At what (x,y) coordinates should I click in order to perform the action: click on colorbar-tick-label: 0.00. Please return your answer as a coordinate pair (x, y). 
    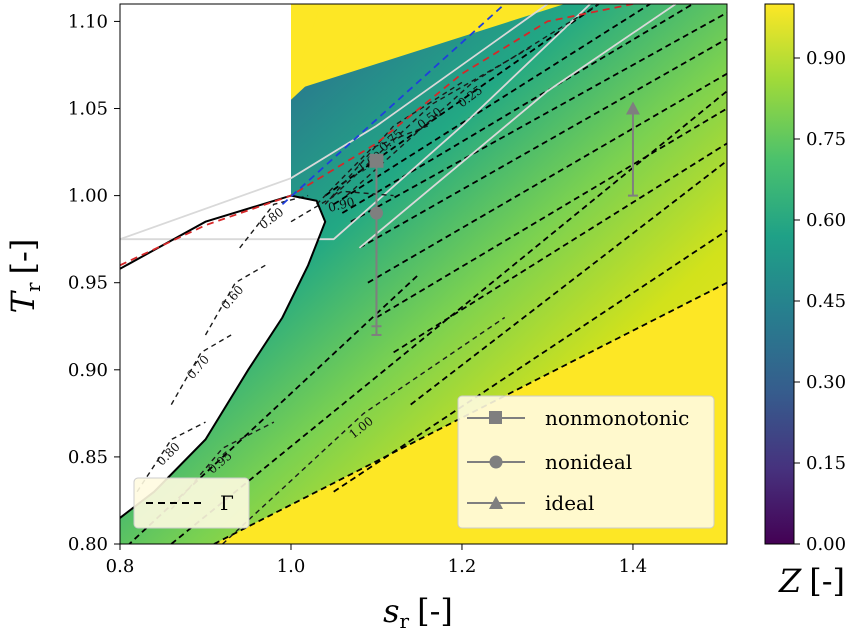
    Looking at the image, I should click on (826, 544).